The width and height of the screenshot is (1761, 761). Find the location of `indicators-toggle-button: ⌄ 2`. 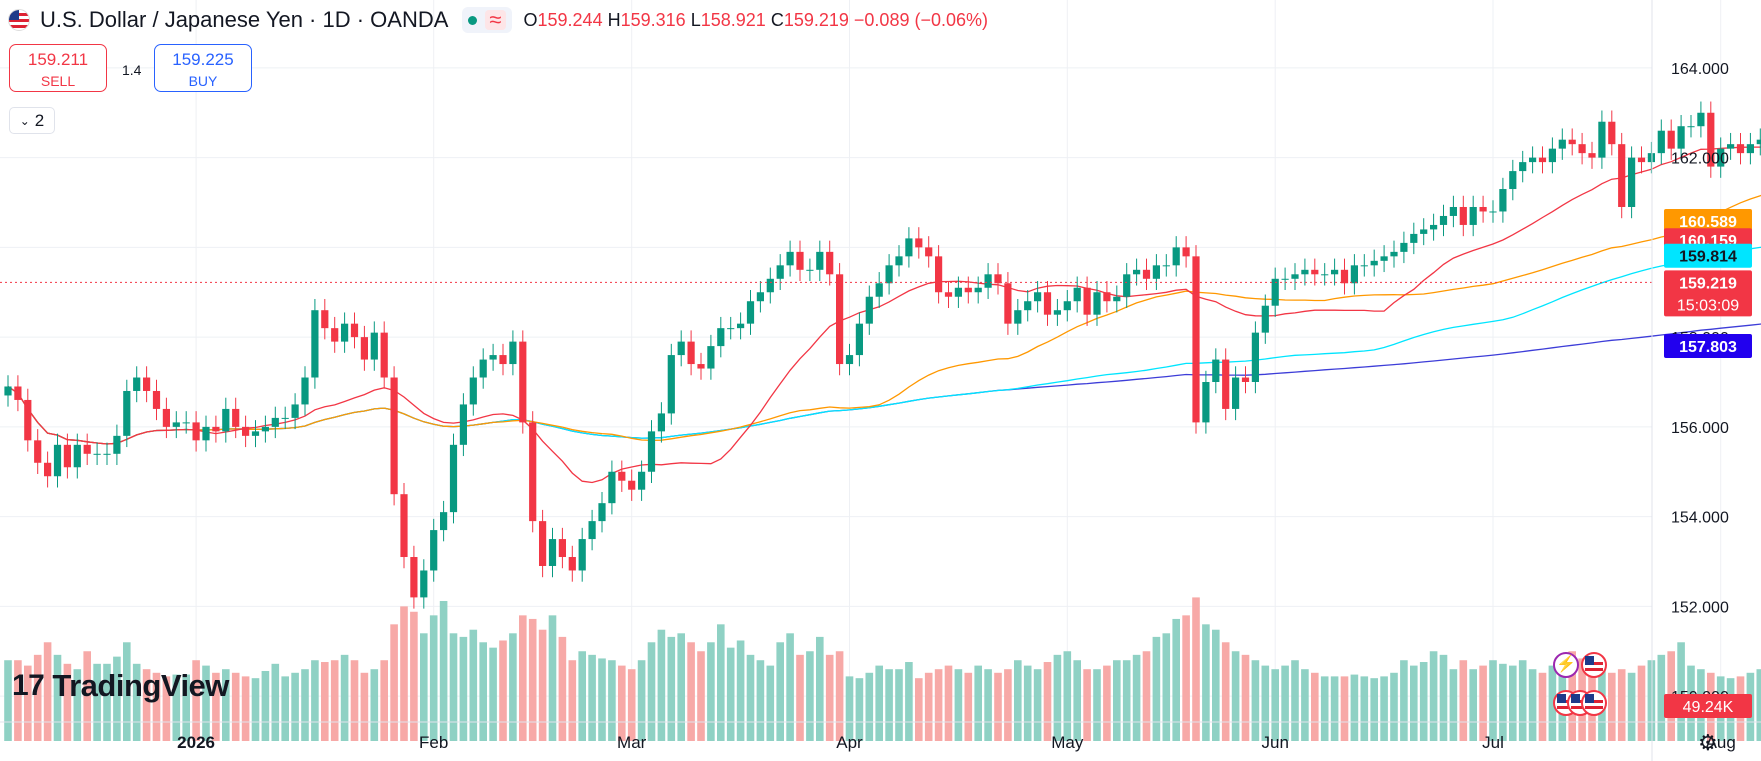

indicators-toggle-button: ⌄ 2 is located at coordinates (32, 120).